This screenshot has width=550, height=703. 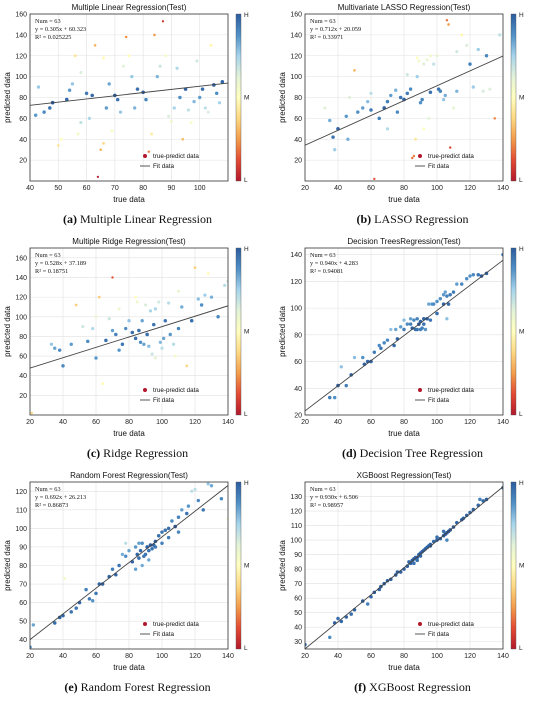 I want to click on chart-title: Multiple Ridge Regression(Test), so click(x=129, y=241).